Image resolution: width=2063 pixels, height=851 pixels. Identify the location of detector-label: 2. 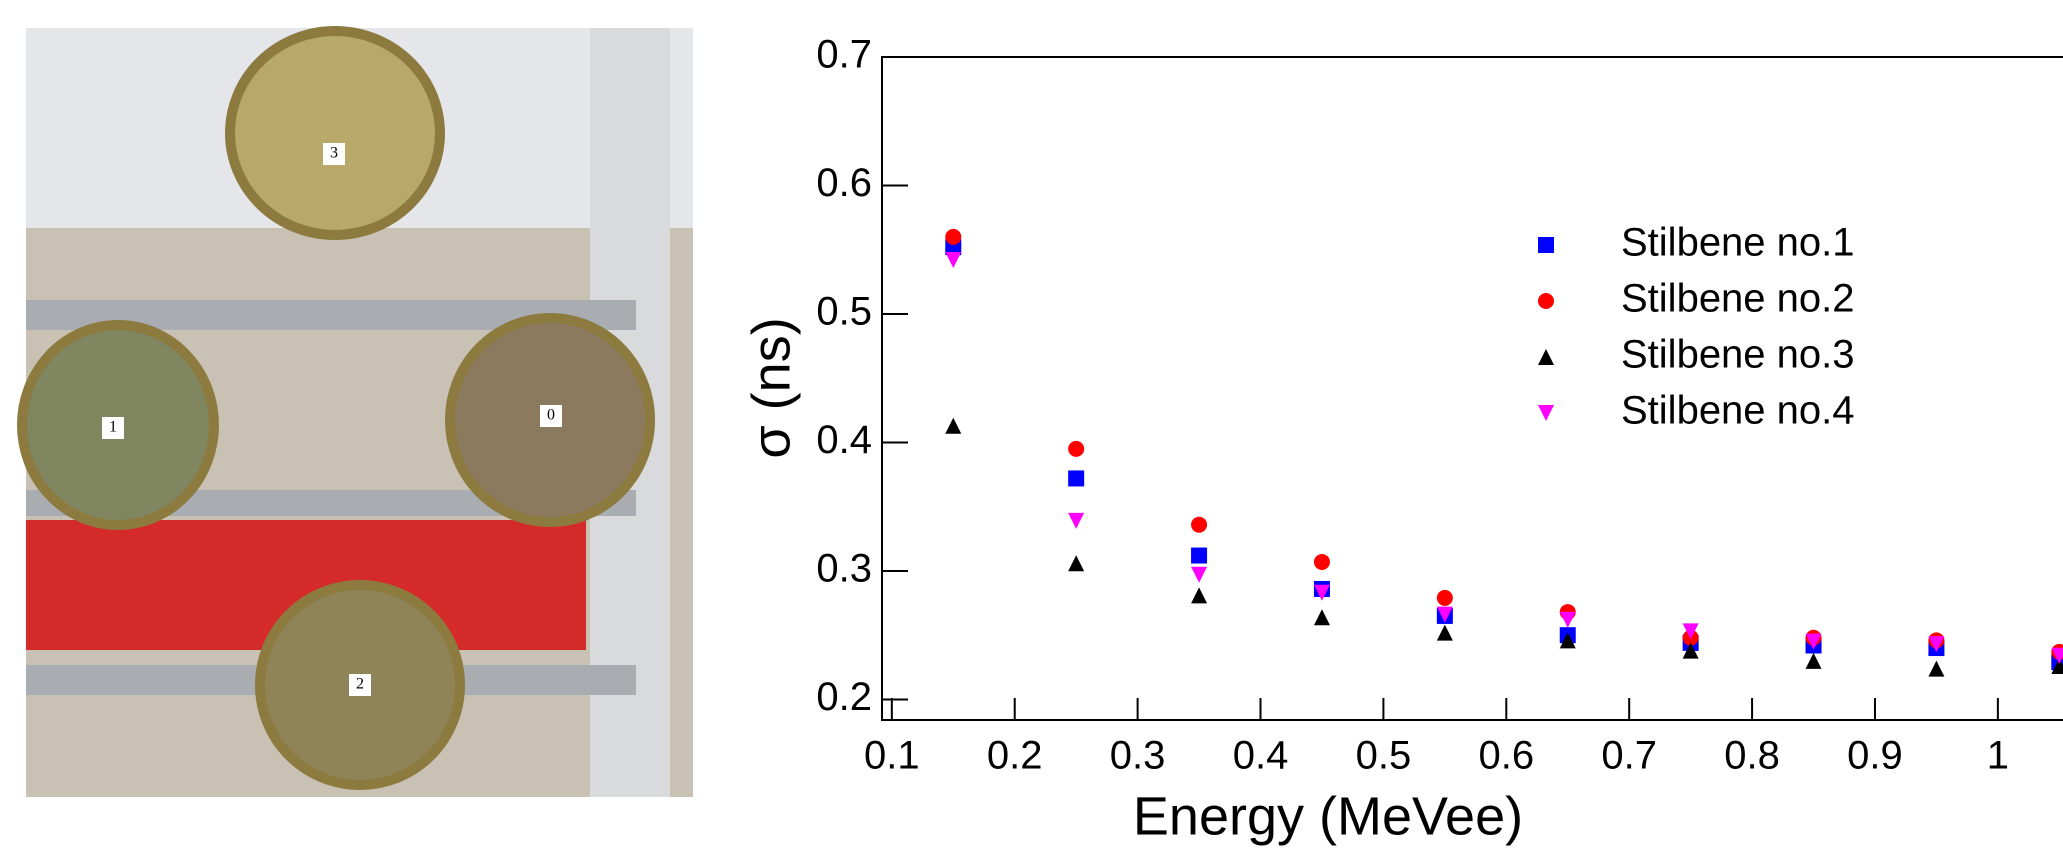
(360, 684).